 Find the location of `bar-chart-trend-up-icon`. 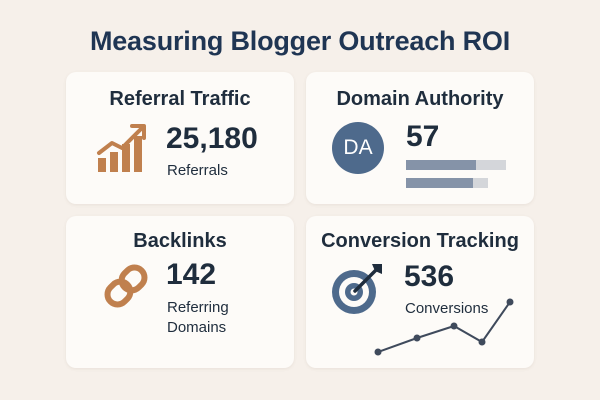

bar-chart-trend-up-icon is located at coordinates (121, 148).